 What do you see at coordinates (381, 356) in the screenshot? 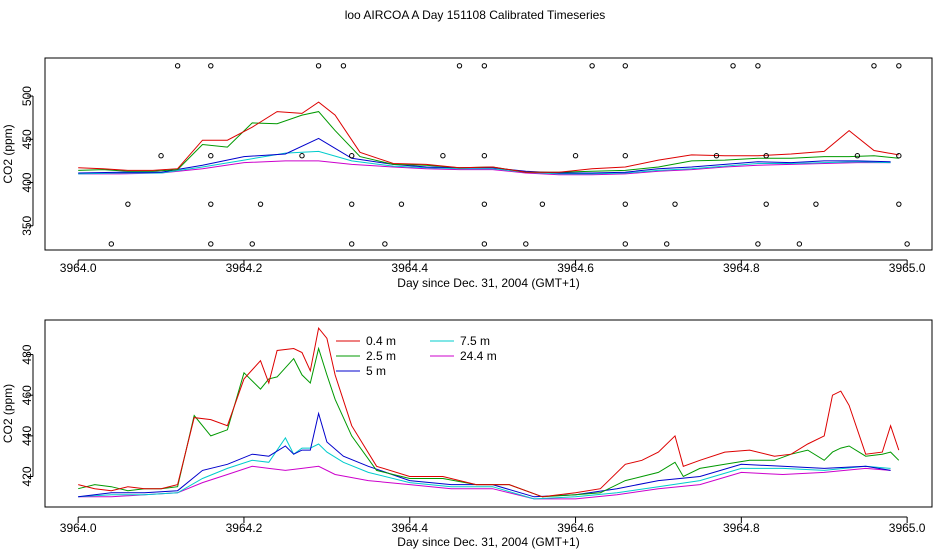
I see `legend-label: 2.5 m` at bounding box center [381, 356].